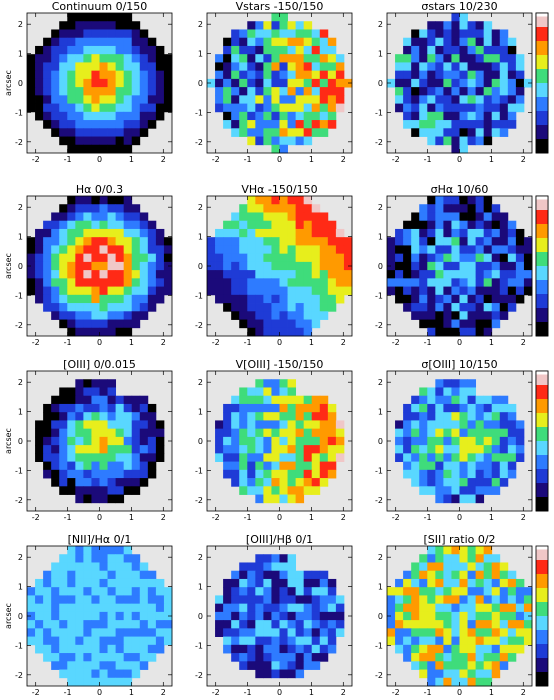 This screenshot has width=554, height=700. What do you see at coordinates (8, 441) in the screenshot?
I see `y-axis-label: arcsec` at bounding box center [8, 441].